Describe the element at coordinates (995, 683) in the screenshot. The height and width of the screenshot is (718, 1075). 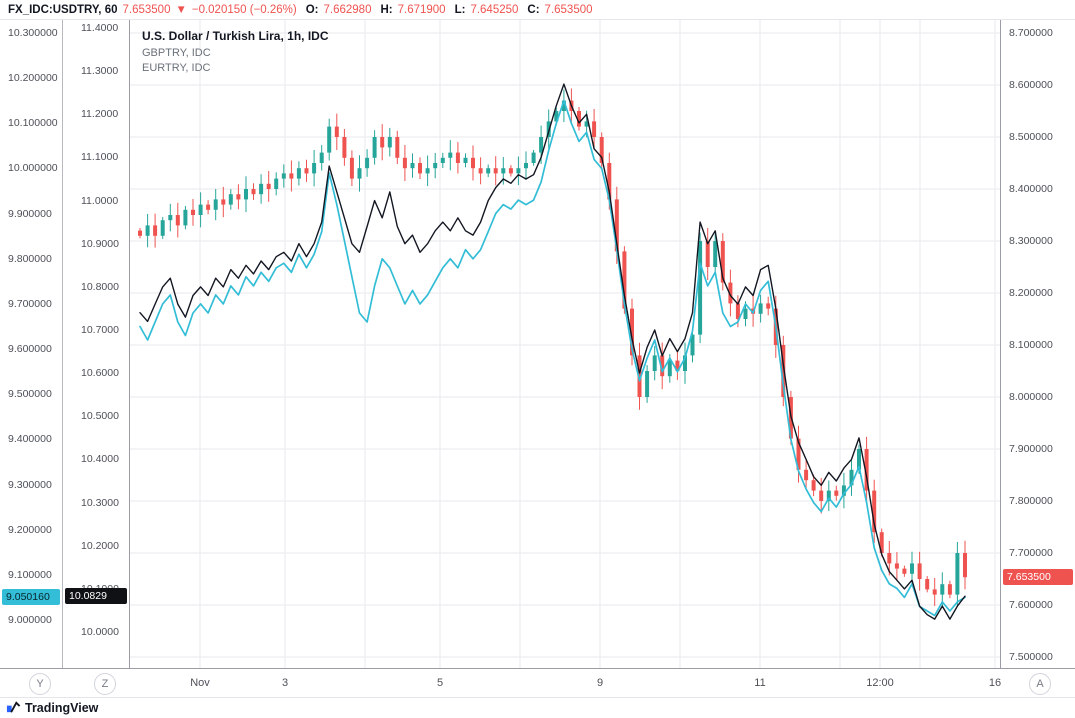
I see `time-axis-label: 16` at that location.